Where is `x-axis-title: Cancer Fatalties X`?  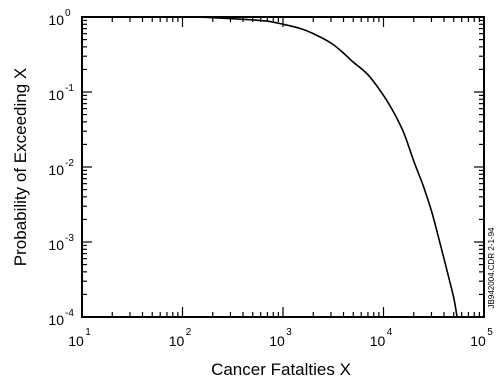
x-axis-title: Cancer Fatalties X is located at coordinates (281, 369).